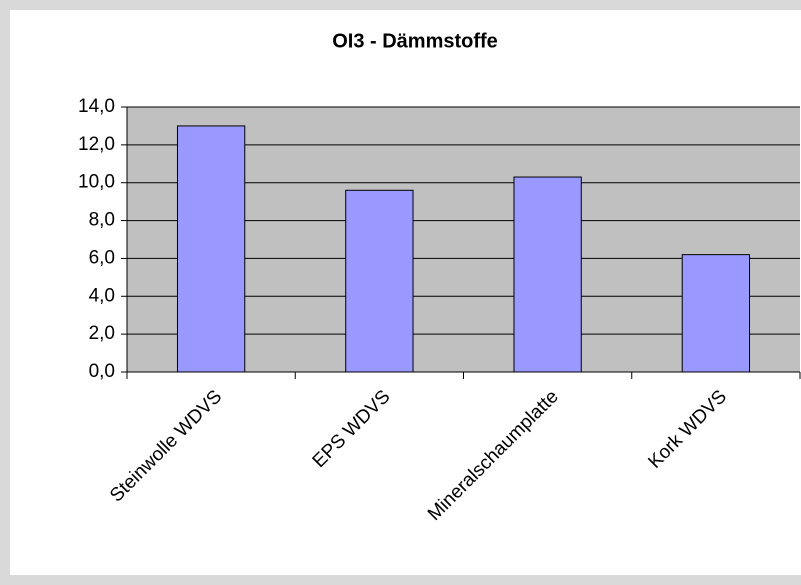  I want to click on y-tick-label: 12,0, so click(96, 144).